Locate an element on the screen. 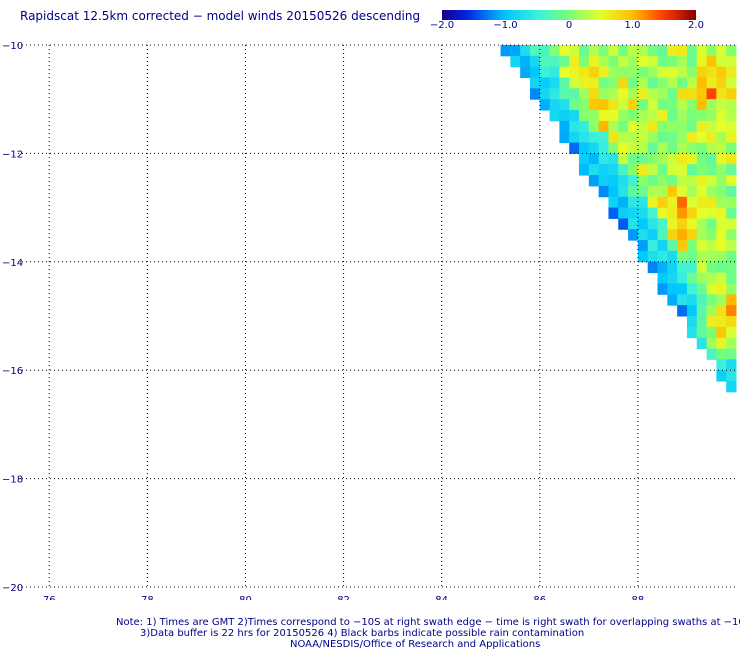 This screenshot has width=740, height=651. x-tick-label: 86 is located at coordinates (539, 597).